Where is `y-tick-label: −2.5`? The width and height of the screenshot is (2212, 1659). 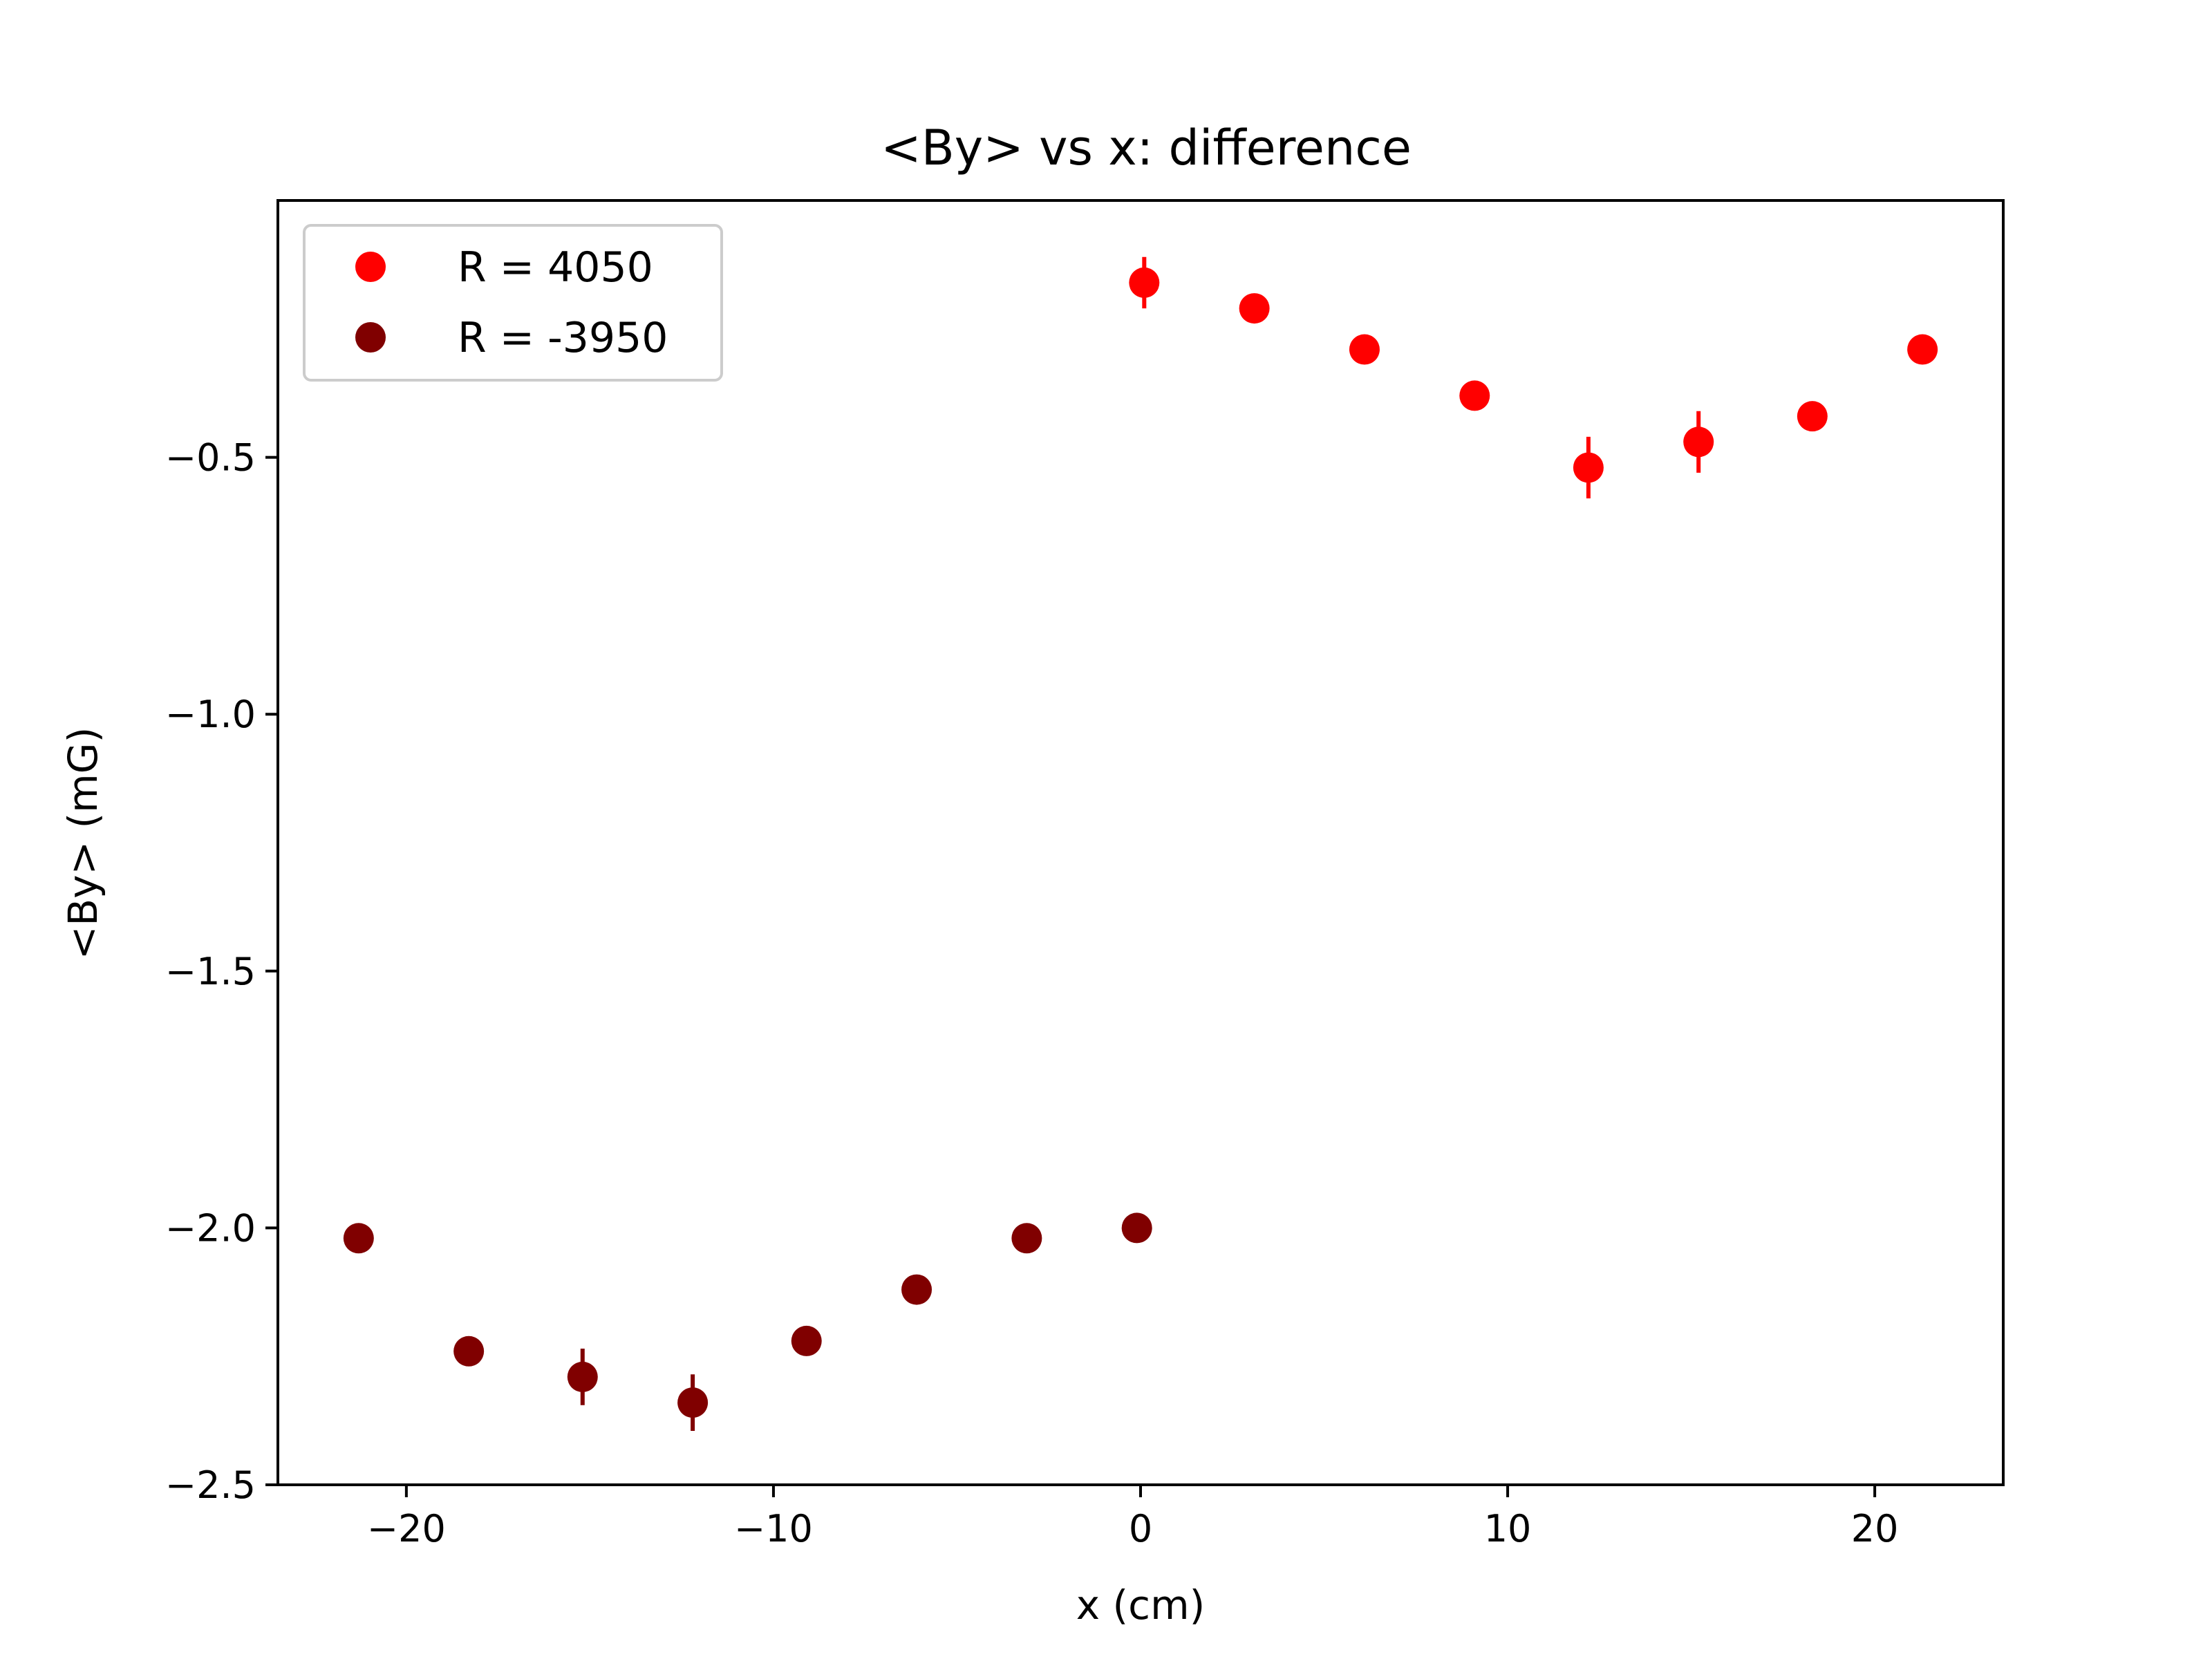 y-tick-label: −2.5 is located at coordinates (211, 1485).